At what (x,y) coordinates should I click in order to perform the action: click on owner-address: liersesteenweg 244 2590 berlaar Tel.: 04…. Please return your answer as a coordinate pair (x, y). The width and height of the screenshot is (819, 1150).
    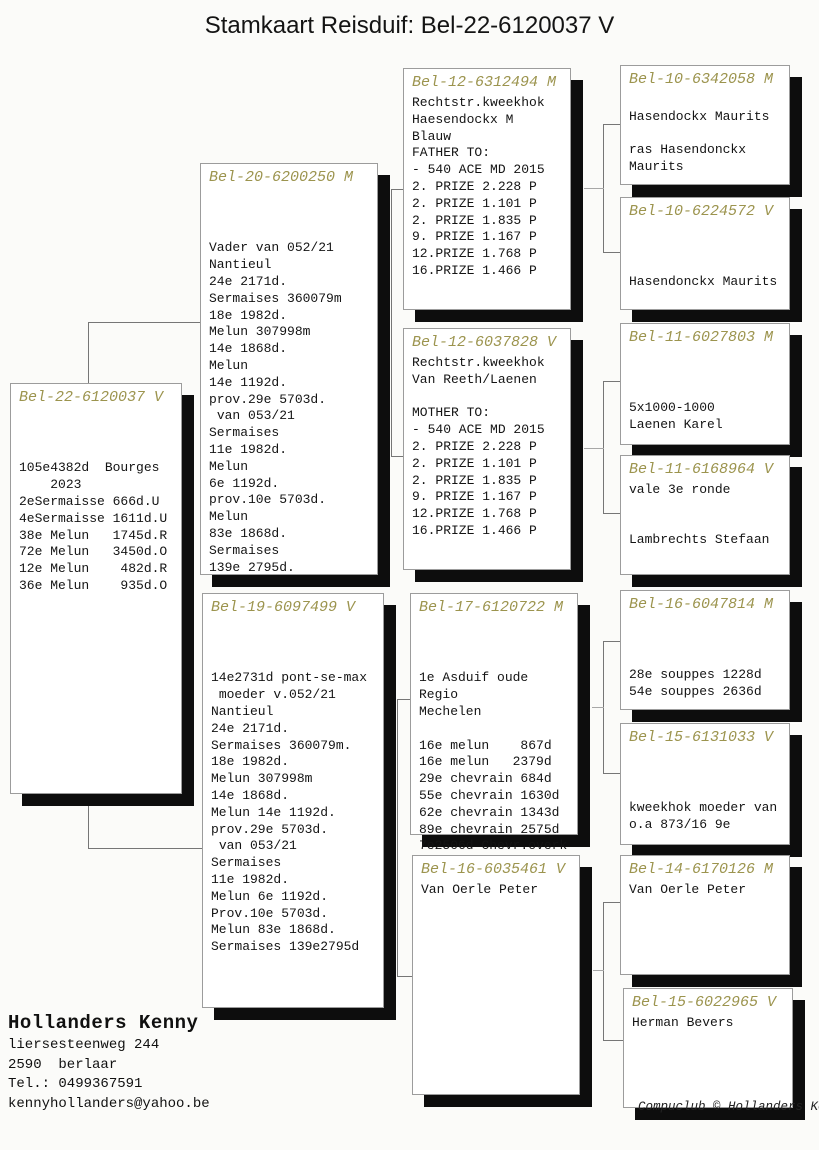
    Looking at the image, I should click on (109, 1074).